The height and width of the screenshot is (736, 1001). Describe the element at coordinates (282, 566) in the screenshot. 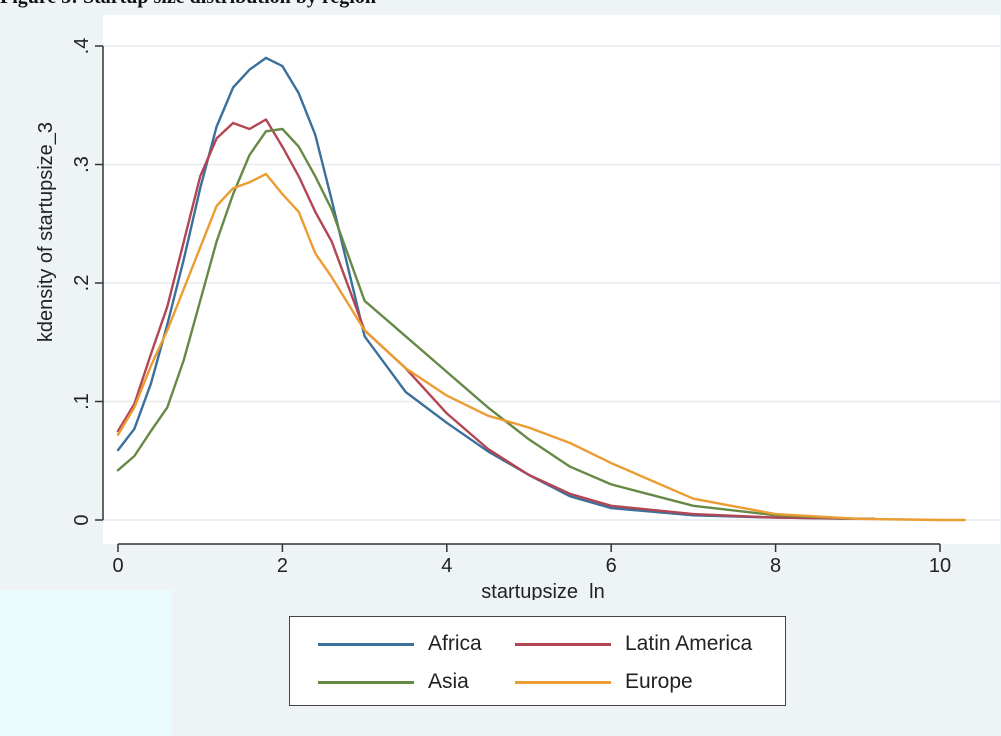

I see `x-tick-label: 2` at that location.